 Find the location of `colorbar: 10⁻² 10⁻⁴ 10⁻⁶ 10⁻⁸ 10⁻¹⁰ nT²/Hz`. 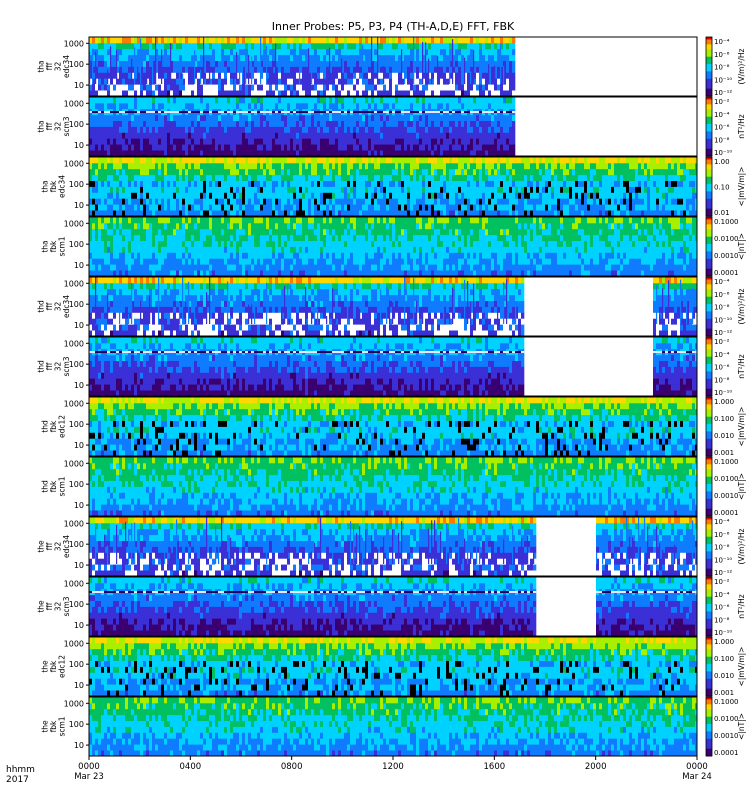

colorbar: 10⁻² 10⁻⁴ 10⁻⁶ 10⁻⁸ 10⁻¹⁰ nT²/Hz is located at coordinates (725, 126).